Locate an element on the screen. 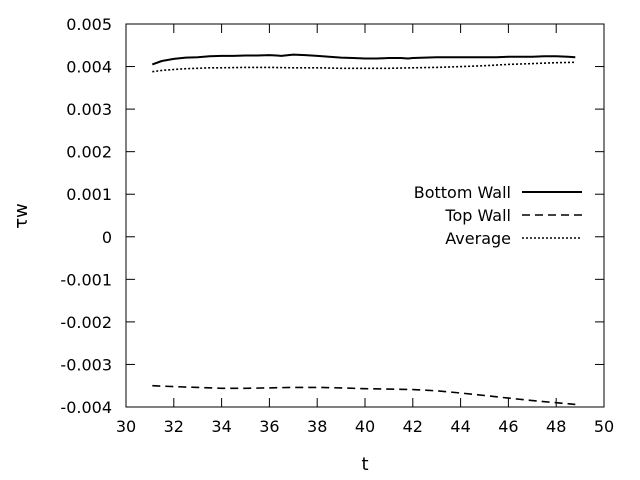 The height and width of the screenshot is (480, 640). x-axis-title: t is located at coordinates (364, 464).